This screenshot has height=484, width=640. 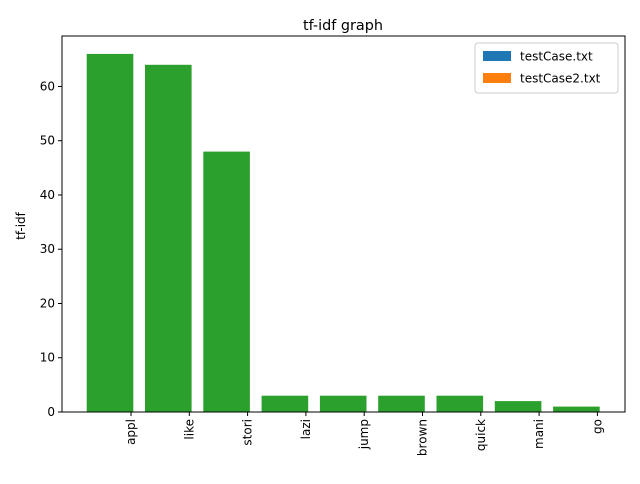 I want to click on bar-s2-like, so click(x=168, y=238).